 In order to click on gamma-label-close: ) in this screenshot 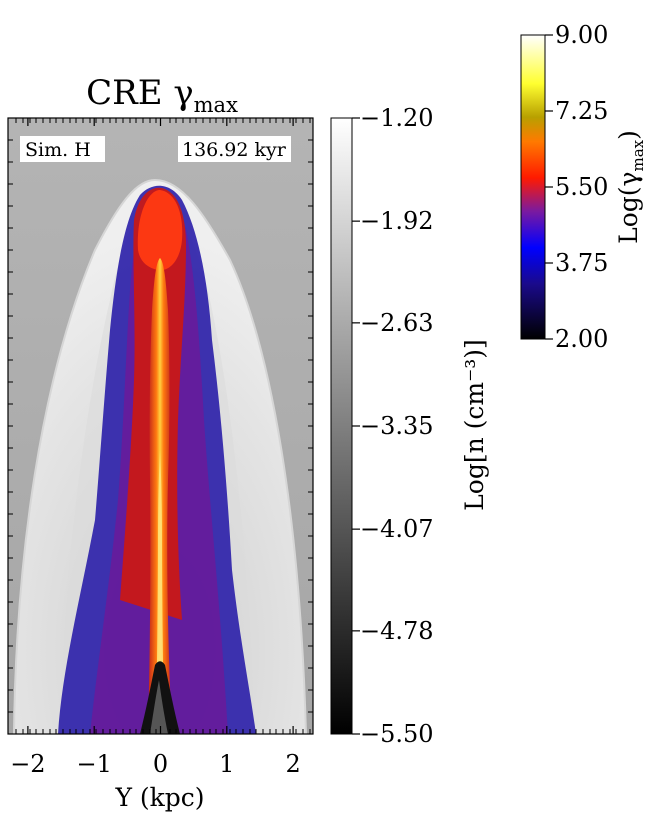, I will do `click(628, 135)`.